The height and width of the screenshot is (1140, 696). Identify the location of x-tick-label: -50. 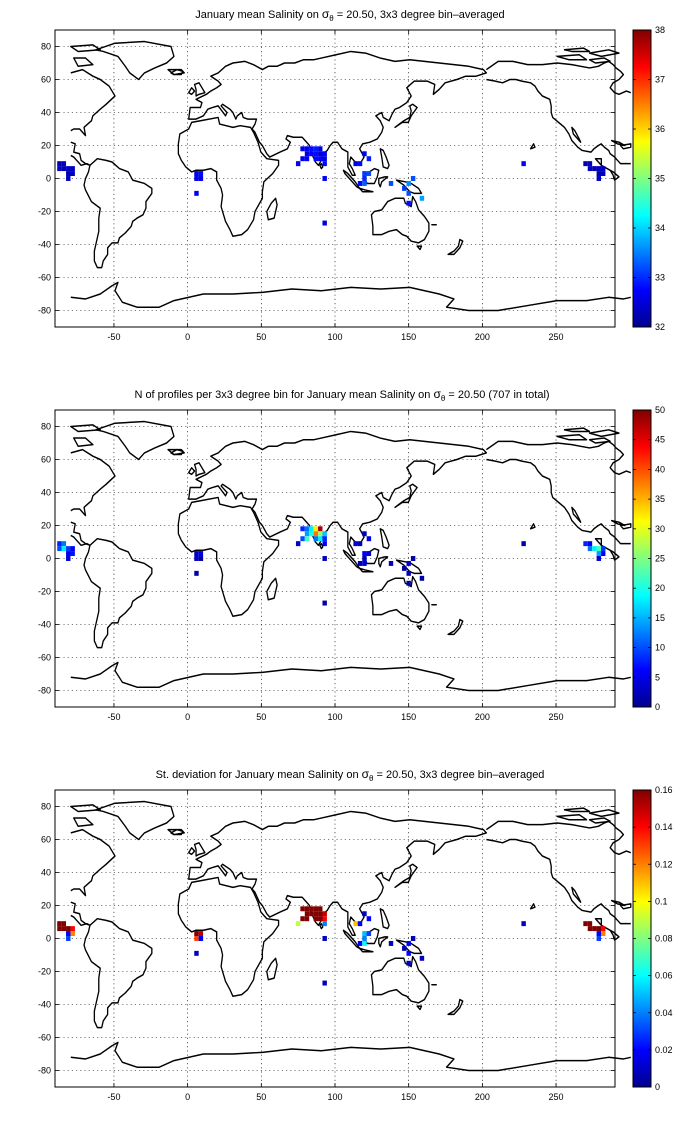
(113, 717).